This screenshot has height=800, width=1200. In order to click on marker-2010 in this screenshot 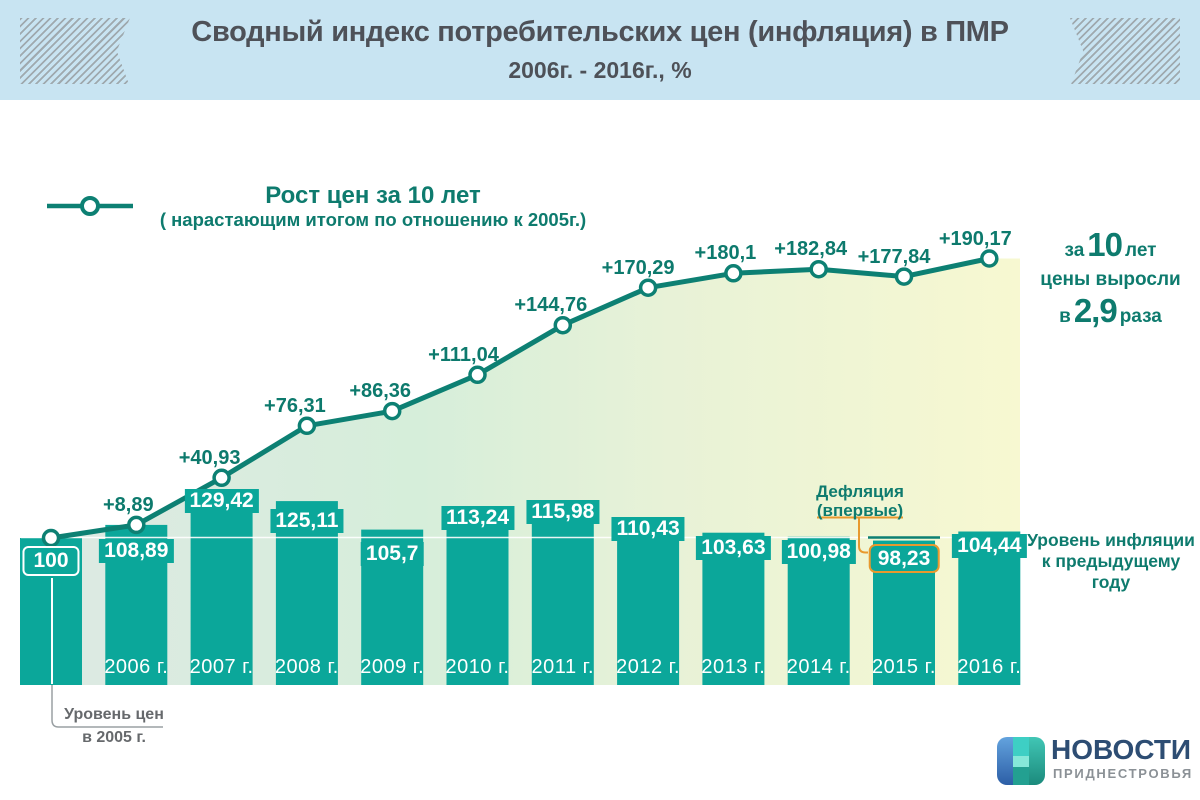, I will do `click(477, 375)`.